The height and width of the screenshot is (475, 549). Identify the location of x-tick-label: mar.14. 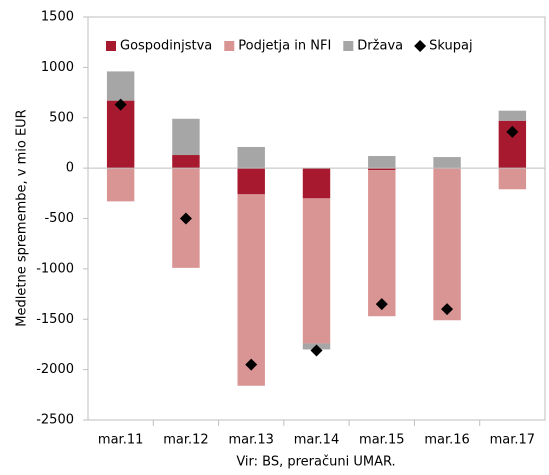
(316, 440).